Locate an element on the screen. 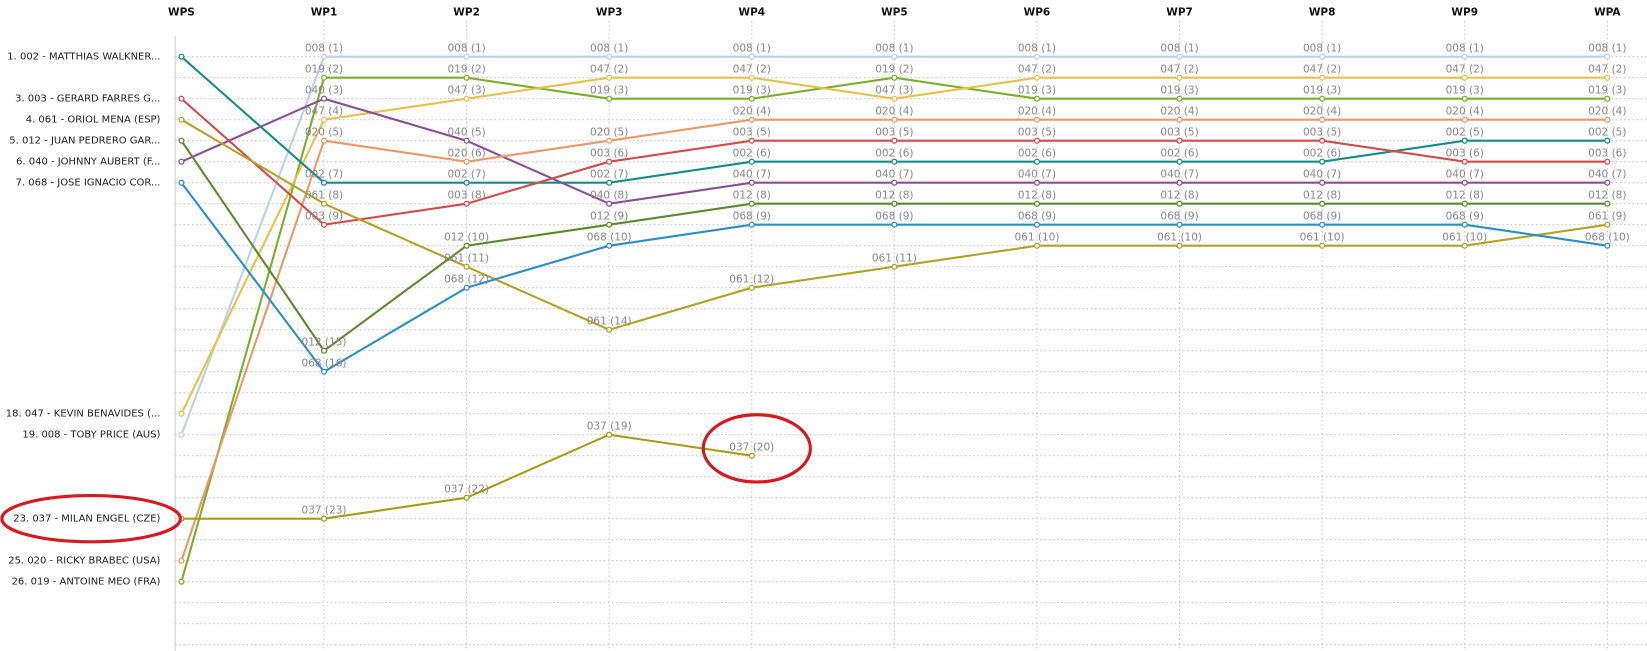  rider-label: 23. 037 - MILAN ENGEL (CZE) is located at coordinates (86, 519).